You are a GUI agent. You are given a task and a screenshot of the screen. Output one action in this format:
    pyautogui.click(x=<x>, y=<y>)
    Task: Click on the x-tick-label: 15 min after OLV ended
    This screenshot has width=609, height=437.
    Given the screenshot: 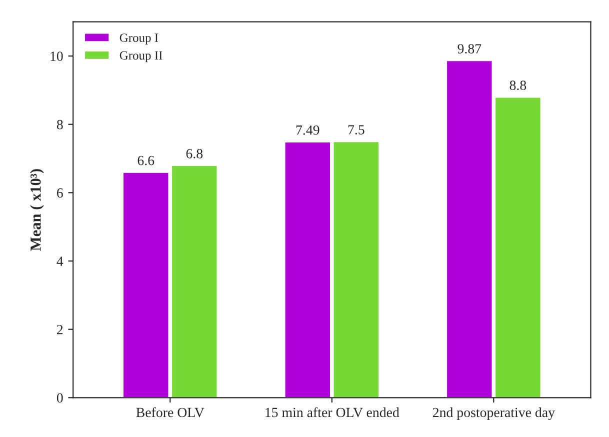 What is the action you would take?
    pyautogui.click(x=333, y=412)
    